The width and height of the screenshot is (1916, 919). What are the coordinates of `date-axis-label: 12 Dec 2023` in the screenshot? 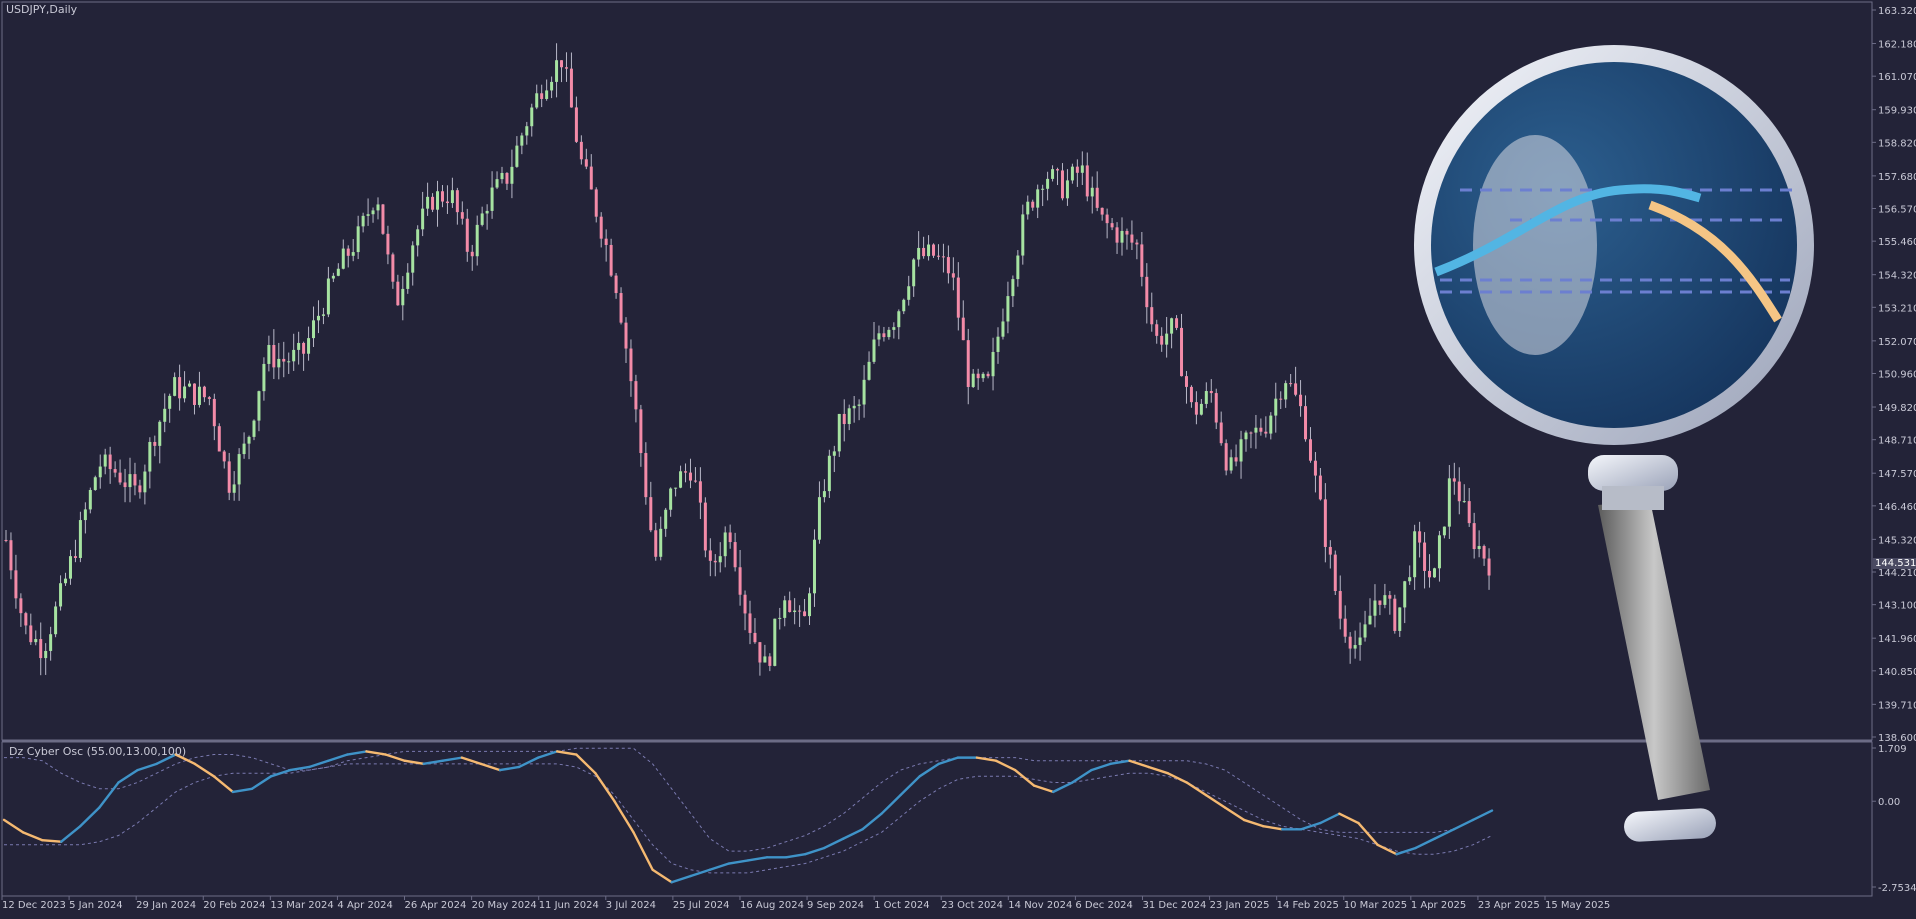 It's located at (34, 905).